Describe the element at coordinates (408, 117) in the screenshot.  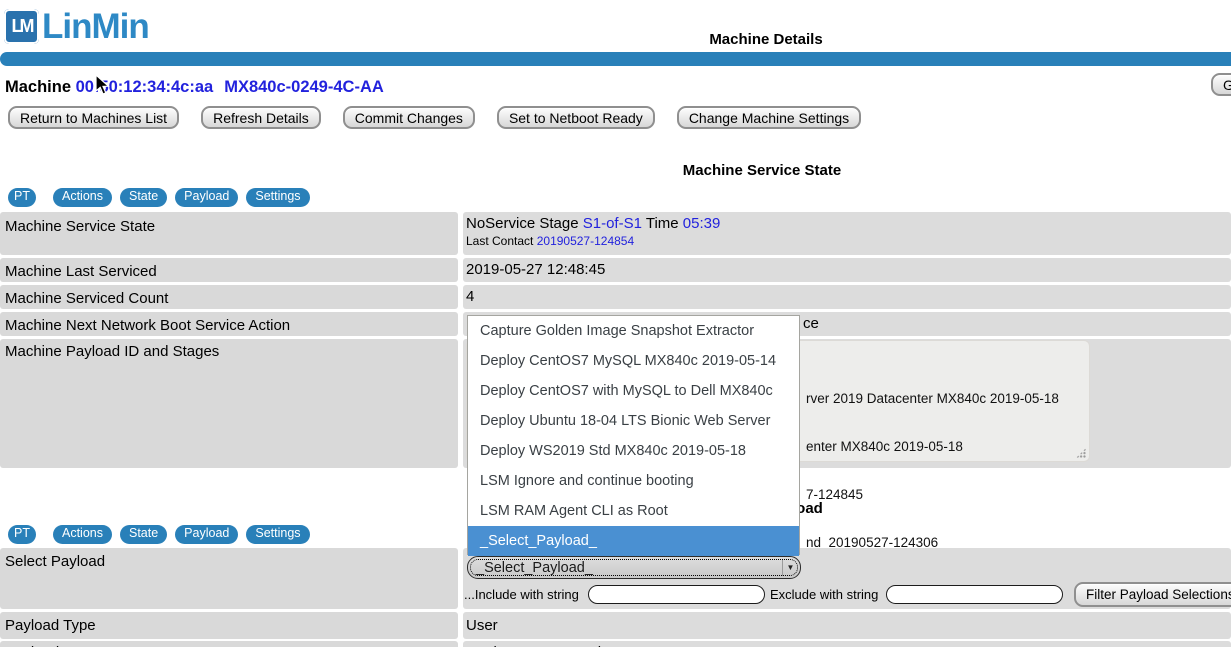
I see `commit-changes-button: Commit Changes` at that location.